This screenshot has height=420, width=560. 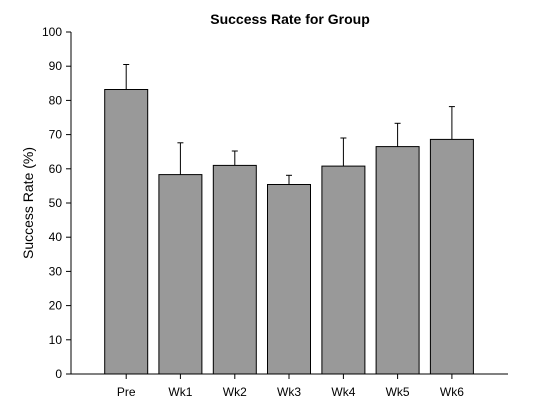 What do you see at coordinates (451, 256) in the screenshot?
I see `bar-wk6` at bounding box center [451, 256].